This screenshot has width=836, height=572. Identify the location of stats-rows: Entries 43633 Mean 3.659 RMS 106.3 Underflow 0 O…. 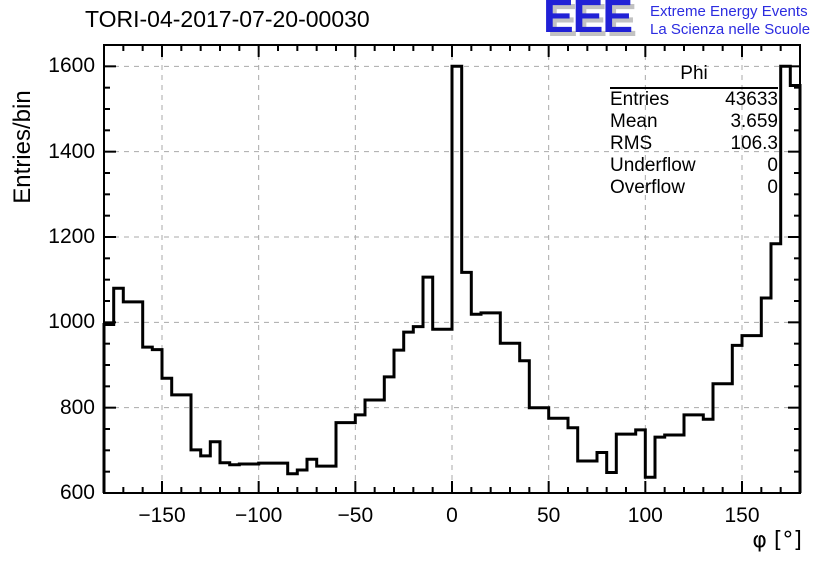
(694, 144).